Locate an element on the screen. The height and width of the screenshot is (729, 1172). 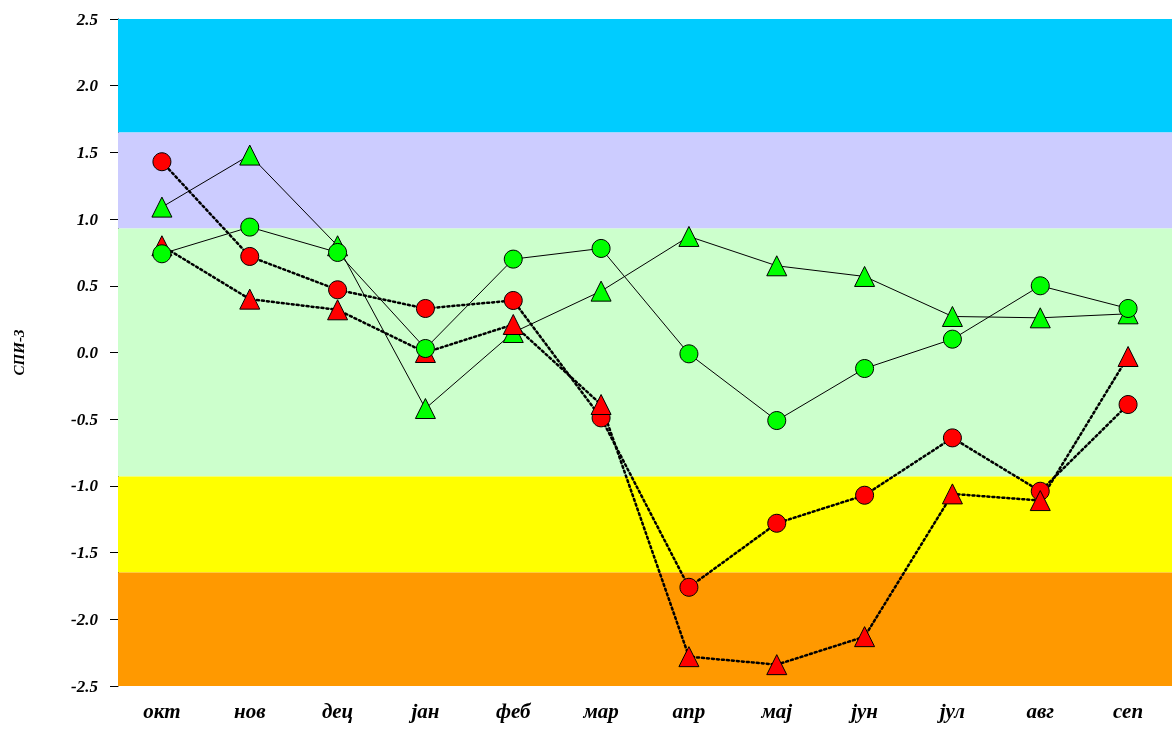
y-tick-label: -2.5 is located at coordinates (85, 686).